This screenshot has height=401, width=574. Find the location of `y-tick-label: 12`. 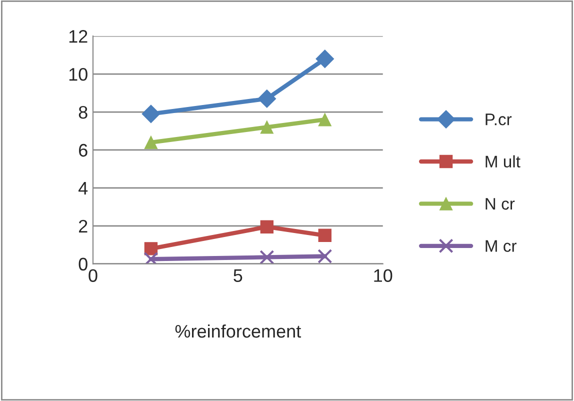

y-tick-label: 12 is located at coordinates (78, 36).